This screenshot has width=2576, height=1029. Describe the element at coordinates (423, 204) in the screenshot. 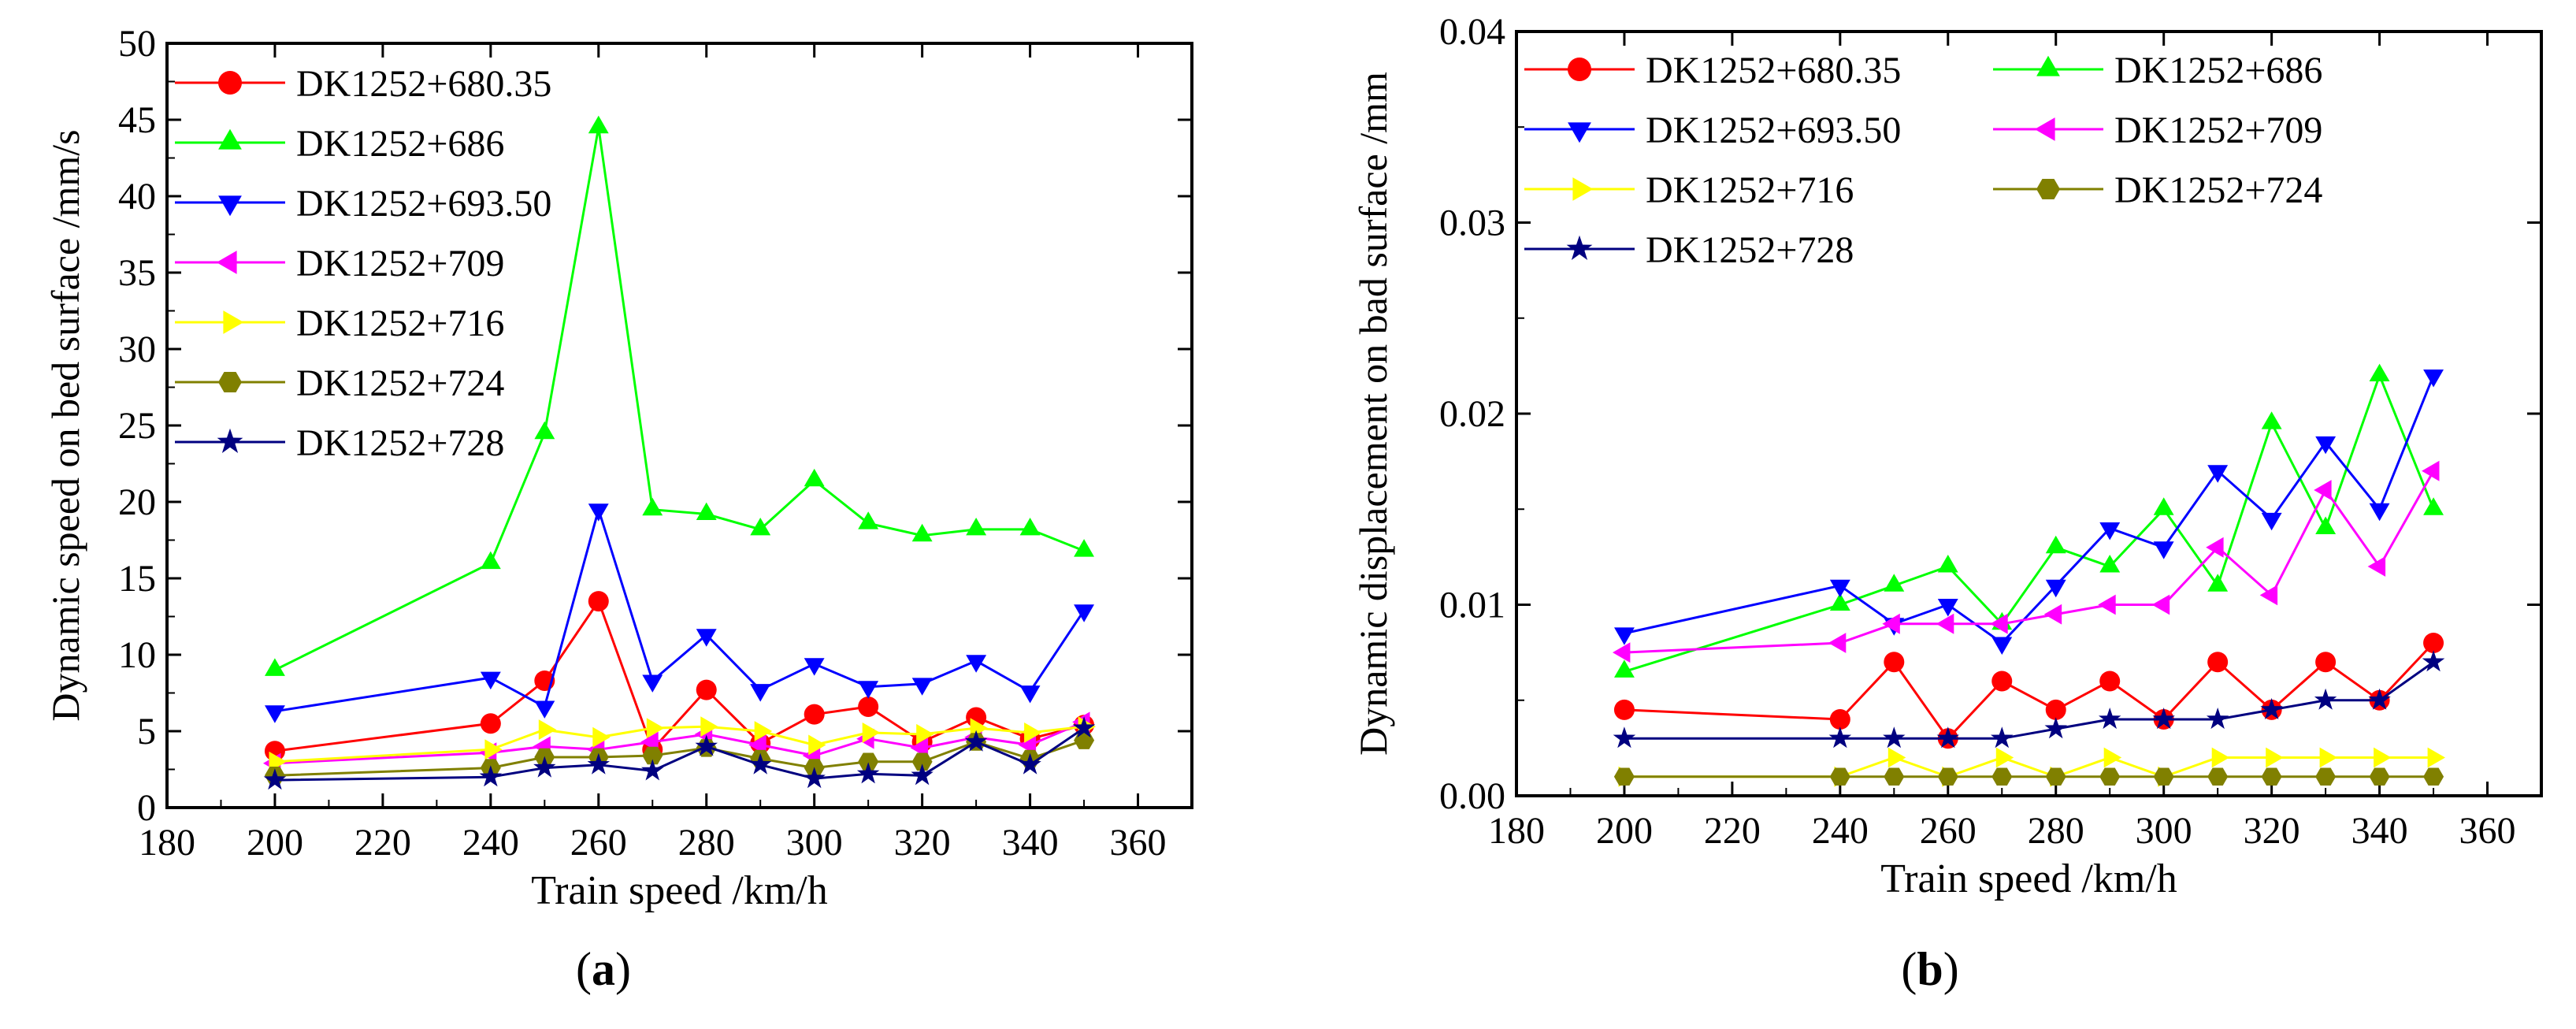

I see `legend-label: DK1252+693.50` at that location.